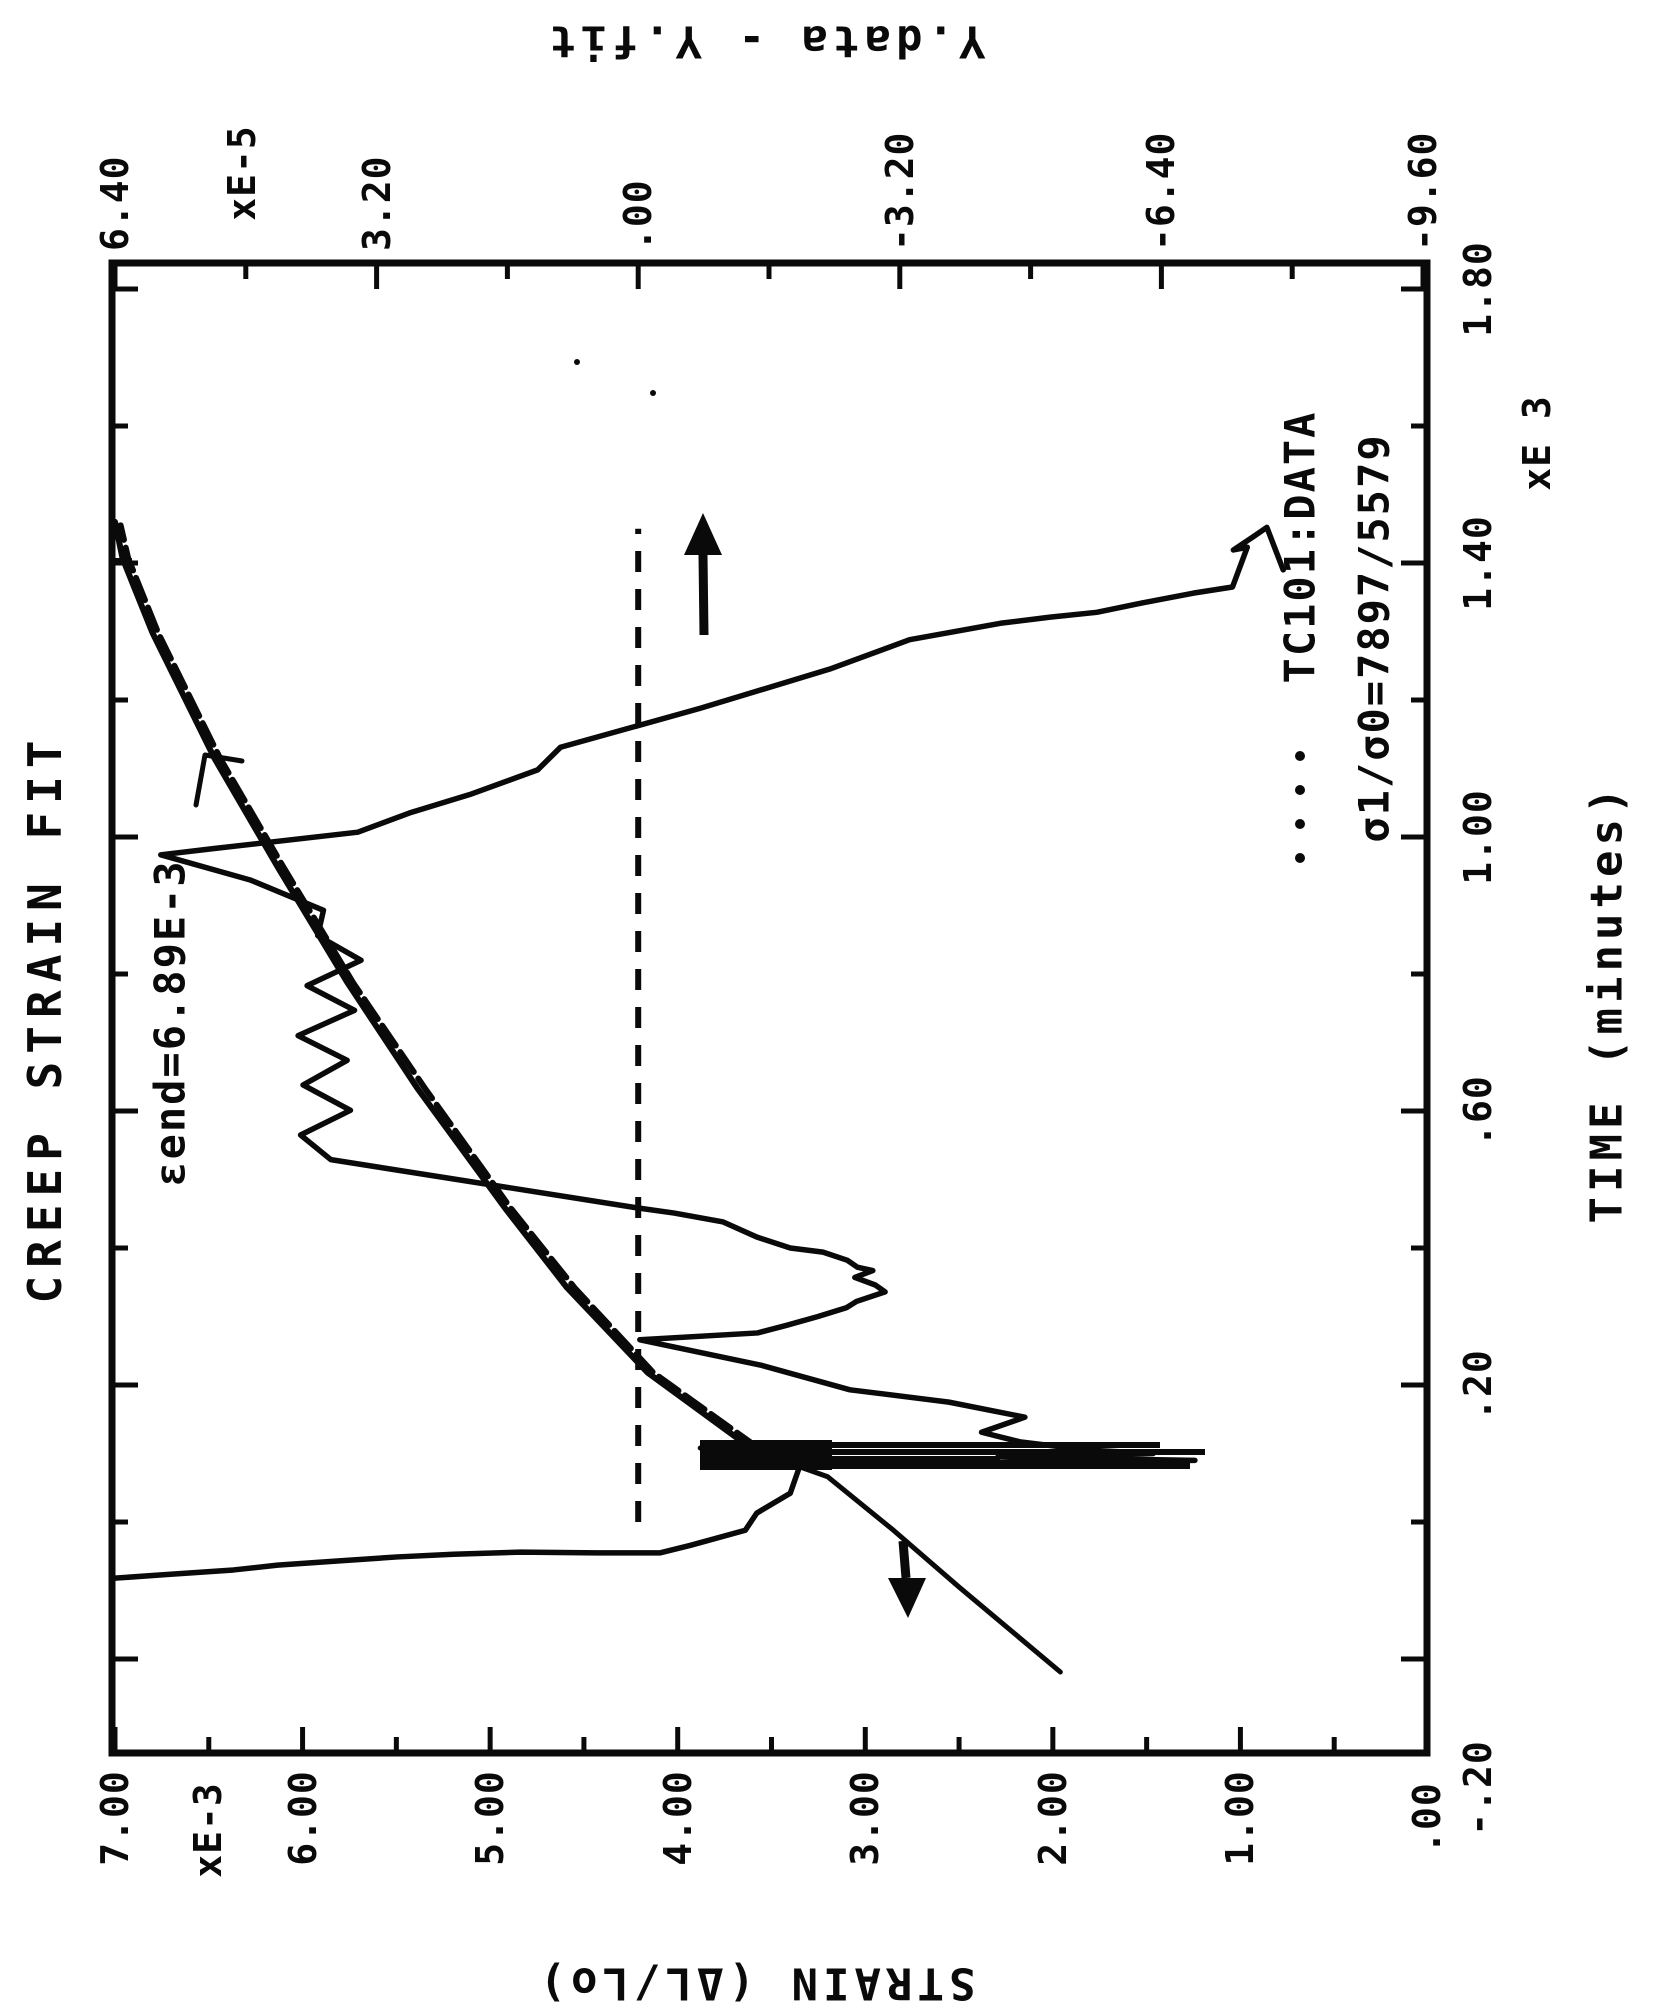 This screenshot has height=2013, width=1663. I want to click on right-axis-pointer-arrow-head, so click(703, 534).